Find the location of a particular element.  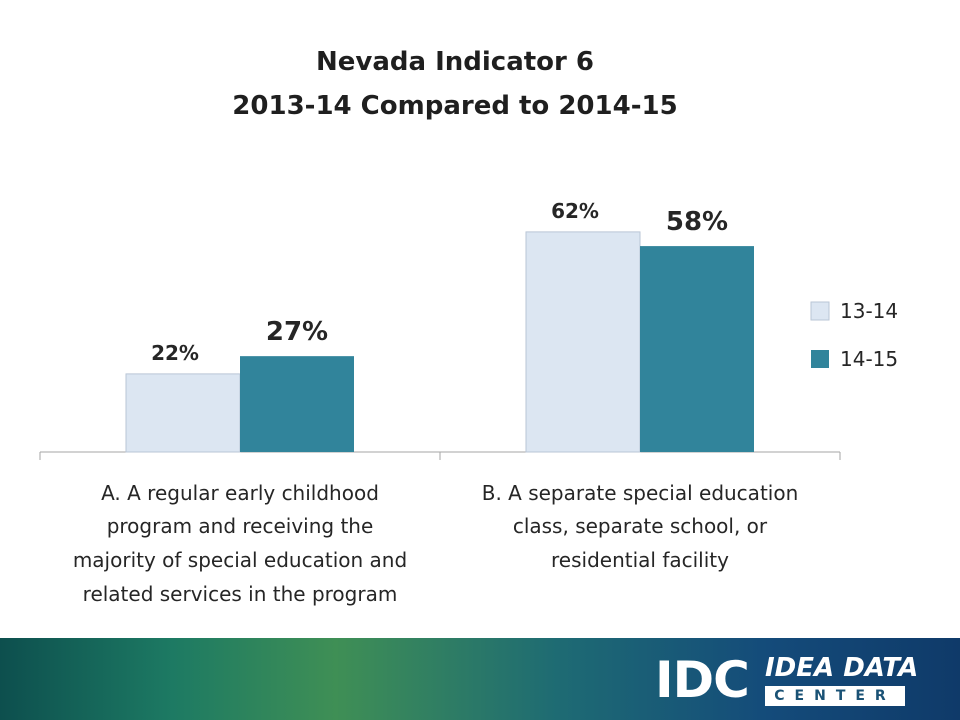

center-logo-text: CENTER is located at coordinates (835, 696).